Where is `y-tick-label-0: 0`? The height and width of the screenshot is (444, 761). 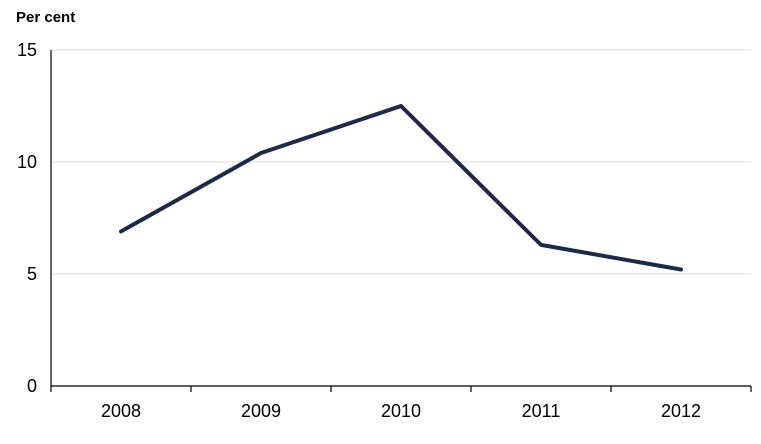
y-tick-label-0: 0 is located at coordinates (32, 386).